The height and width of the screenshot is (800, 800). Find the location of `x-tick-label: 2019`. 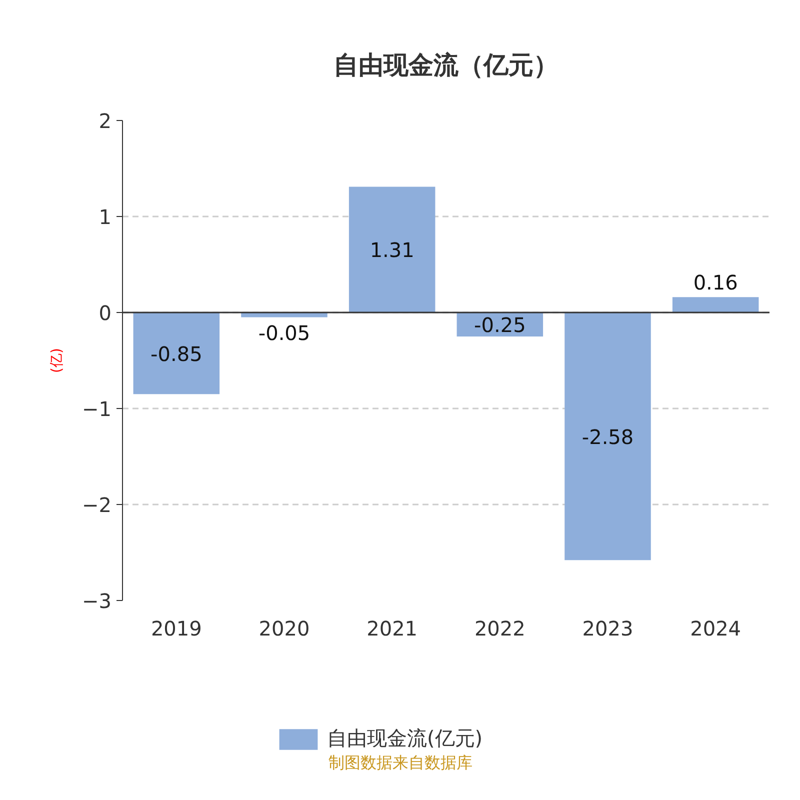

x-tick-label: 2019 is located at coordinates (176, 628).